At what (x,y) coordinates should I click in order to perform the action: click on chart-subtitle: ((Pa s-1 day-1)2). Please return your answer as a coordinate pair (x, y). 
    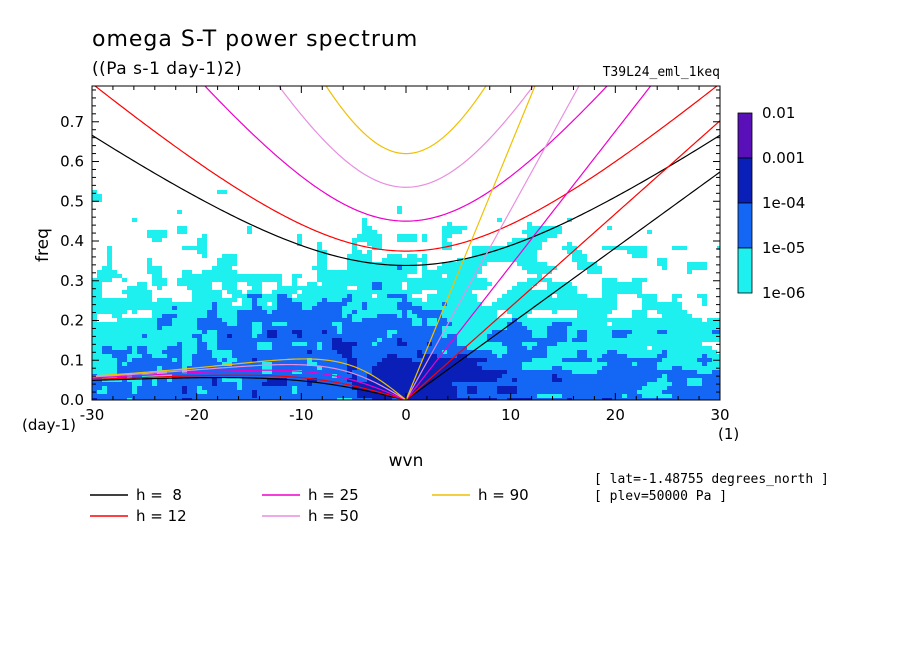
    Looking at the image, I should click on (167, 69).